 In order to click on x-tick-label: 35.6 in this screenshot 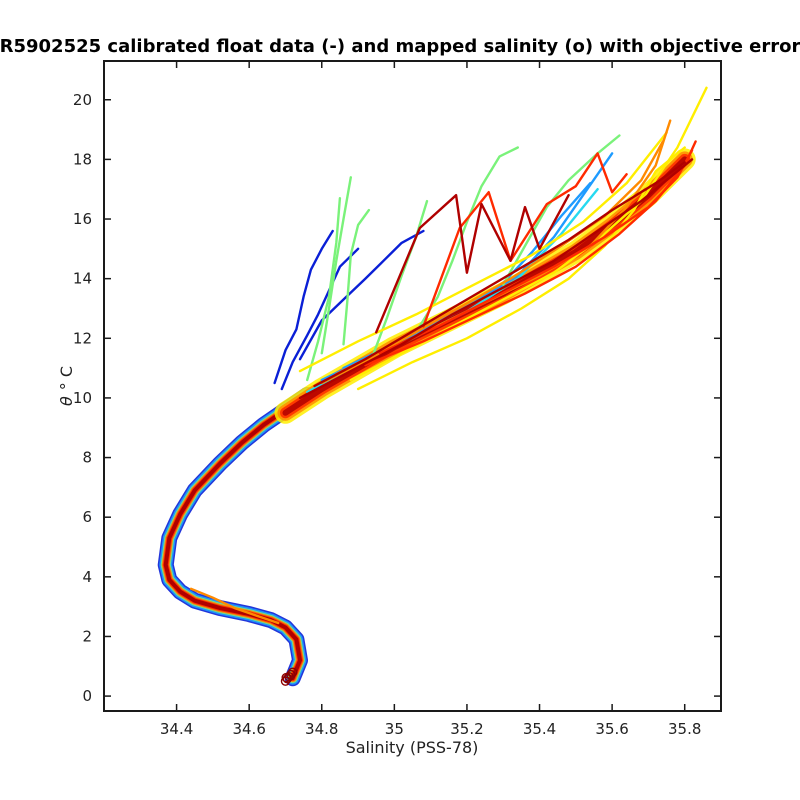, I will do `click(611, 729)`.